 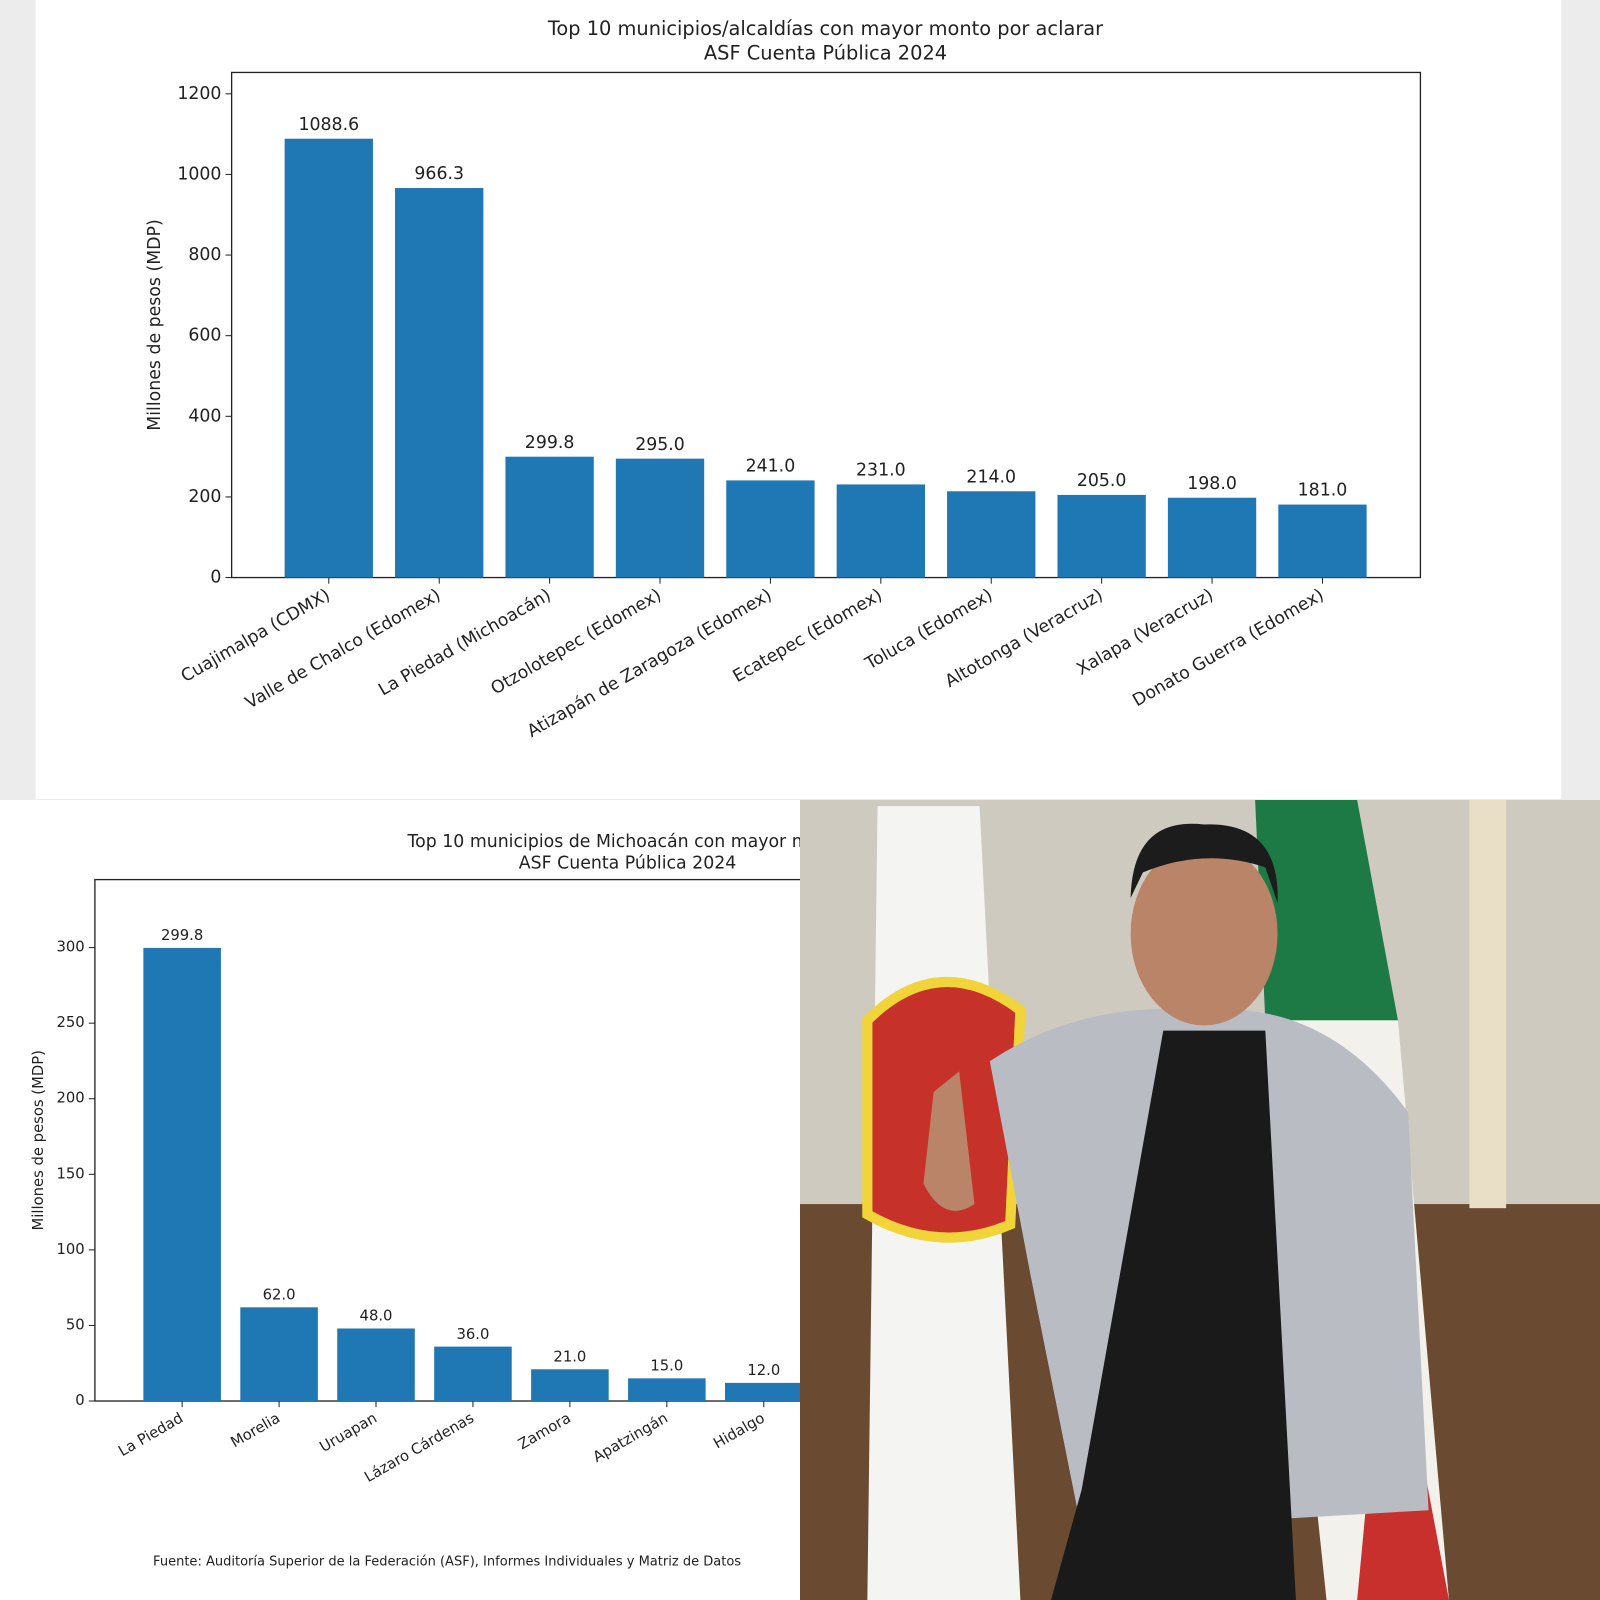 I want to click on value-label: 205.0, so click(x=1102, y=481).